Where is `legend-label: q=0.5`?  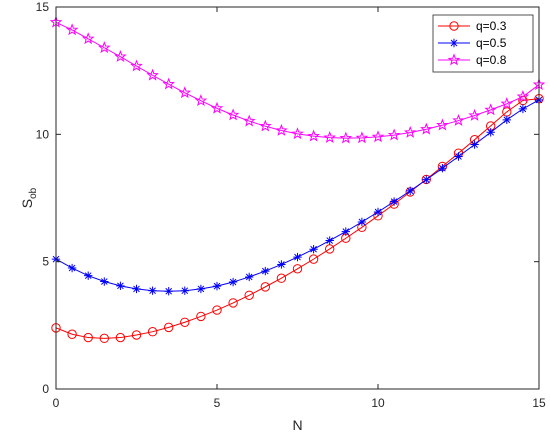
legend-label: q=0.5 is located at coordinates (491, 43).